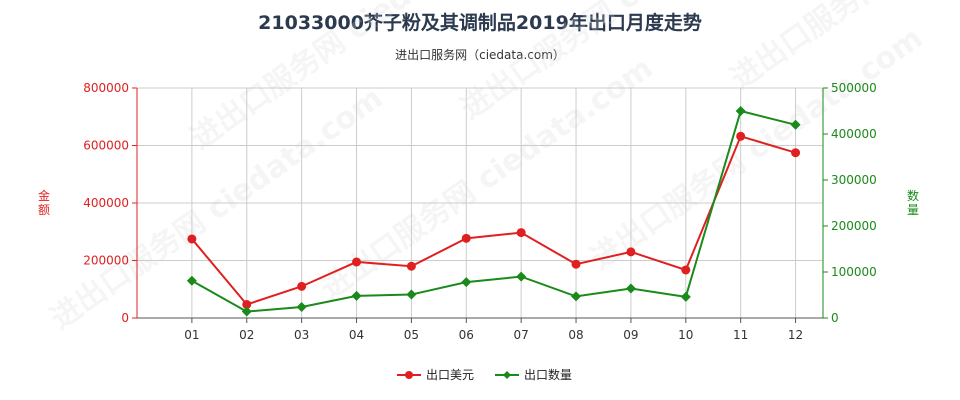 The height and width of the screenshot is (400, 960). I want to click on right-axis-title: 数, so click(913, 195).